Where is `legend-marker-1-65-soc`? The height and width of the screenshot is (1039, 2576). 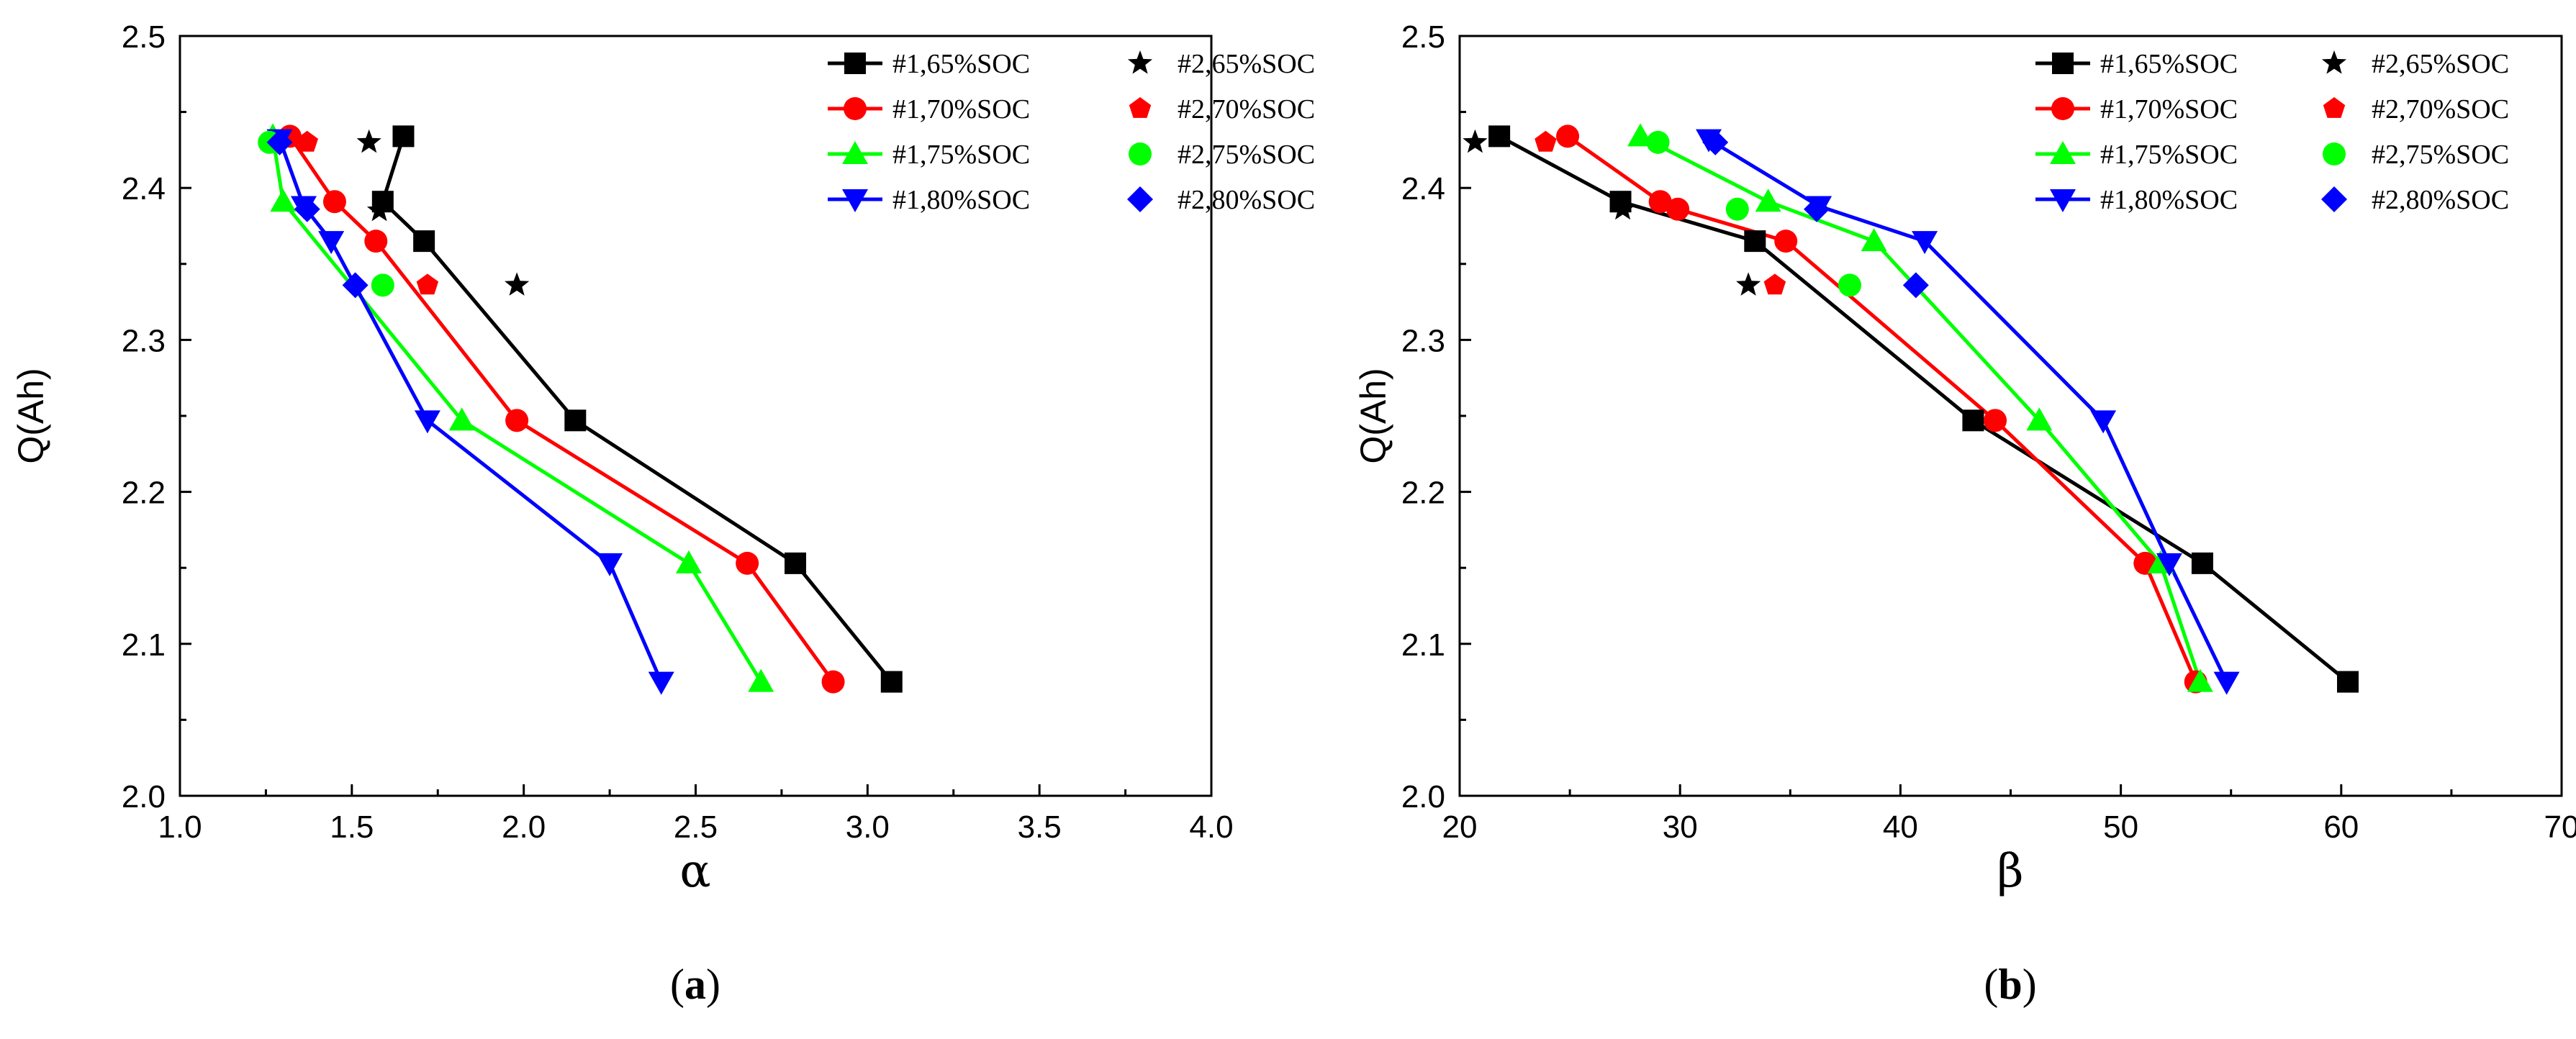 legend-marker-1-65-soc is located at coordinates (2063, 63).